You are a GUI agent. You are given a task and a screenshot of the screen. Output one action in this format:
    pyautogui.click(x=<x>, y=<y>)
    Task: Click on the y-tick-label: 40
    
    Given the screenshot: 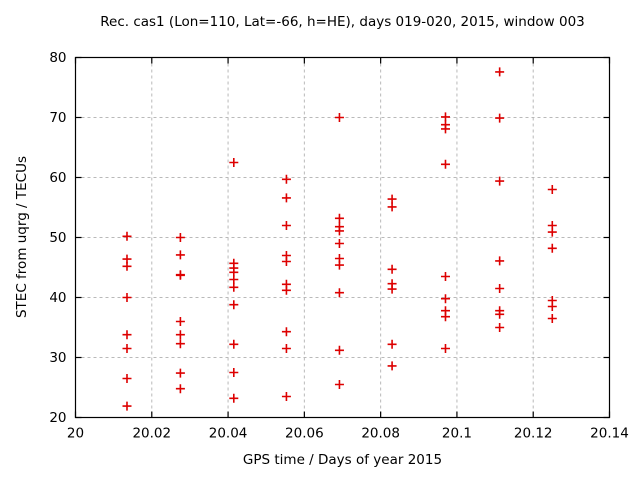 What is the action you would take?
    pyautogui.click(x=57, y=298)
    